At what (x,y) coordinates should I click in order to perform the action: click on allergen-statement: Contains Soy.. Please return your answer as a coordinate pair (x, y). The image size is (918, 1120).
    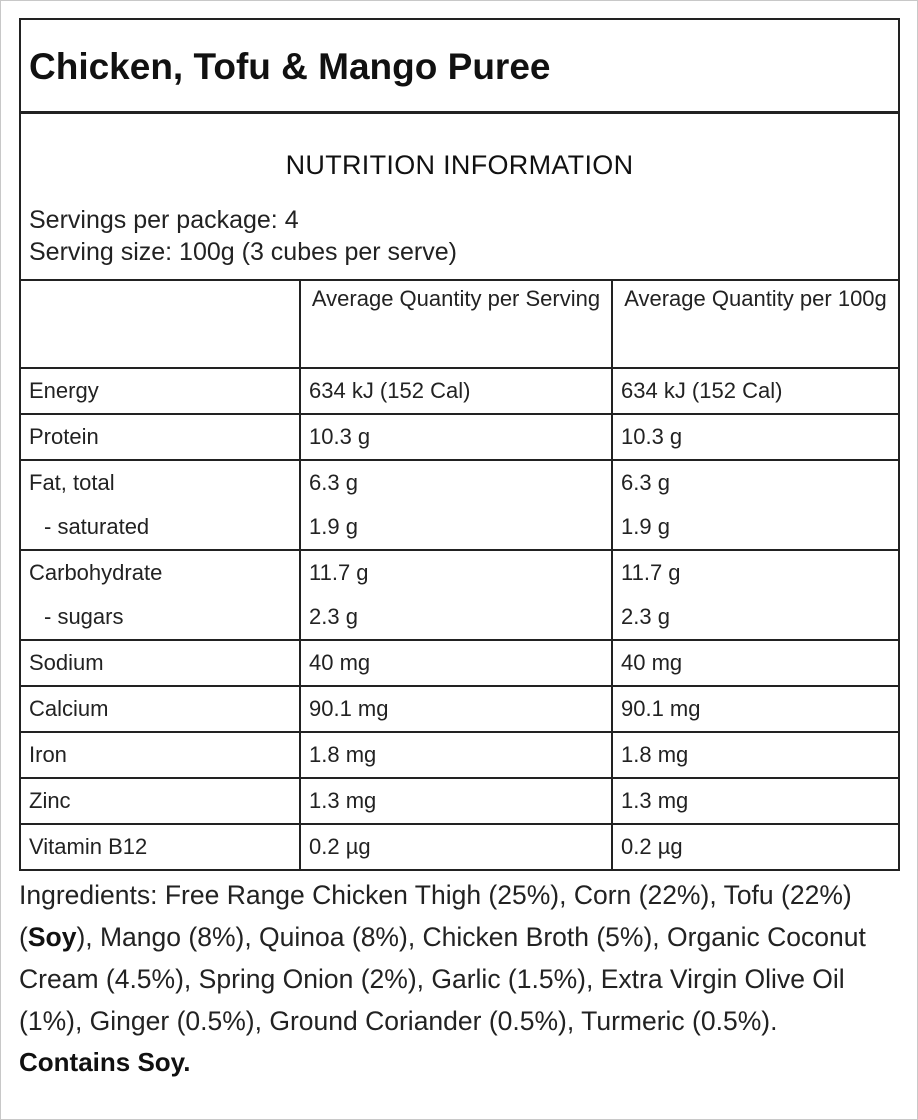
    Looking at the image, I should click on (105, 1062).